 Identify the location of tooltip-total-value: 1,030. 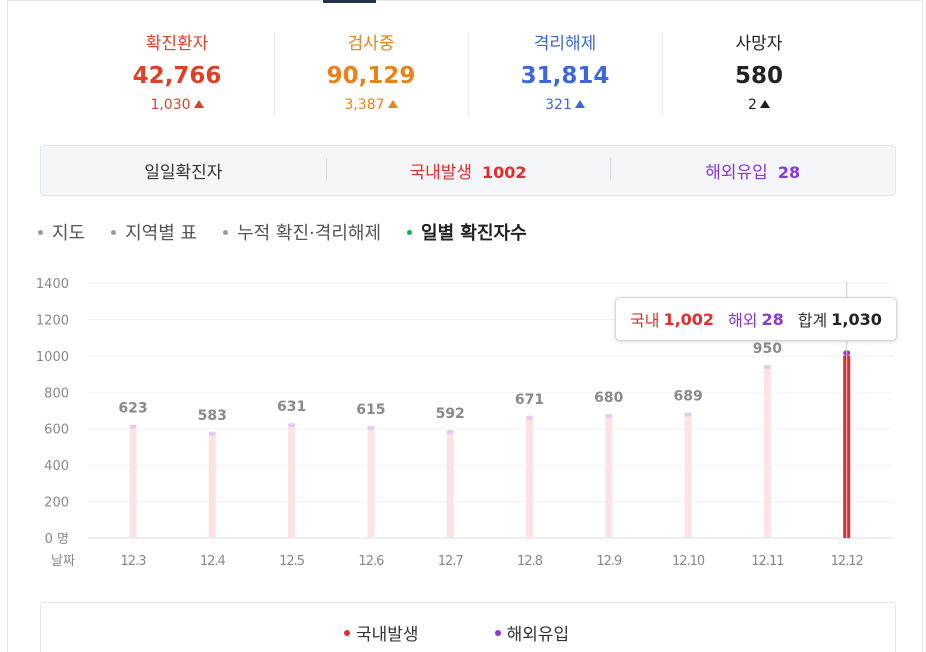
(856, 319).